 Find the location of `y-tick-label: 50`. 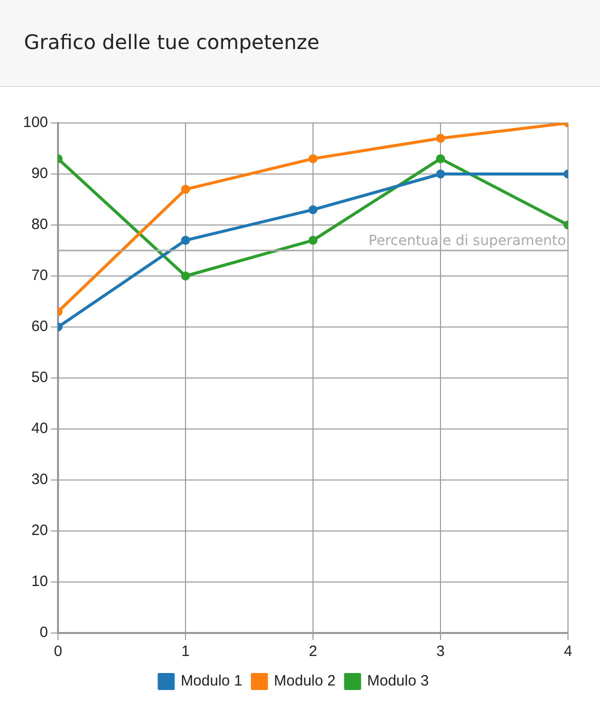

y-tick-label: 50 is located at coordinates (39, 377).